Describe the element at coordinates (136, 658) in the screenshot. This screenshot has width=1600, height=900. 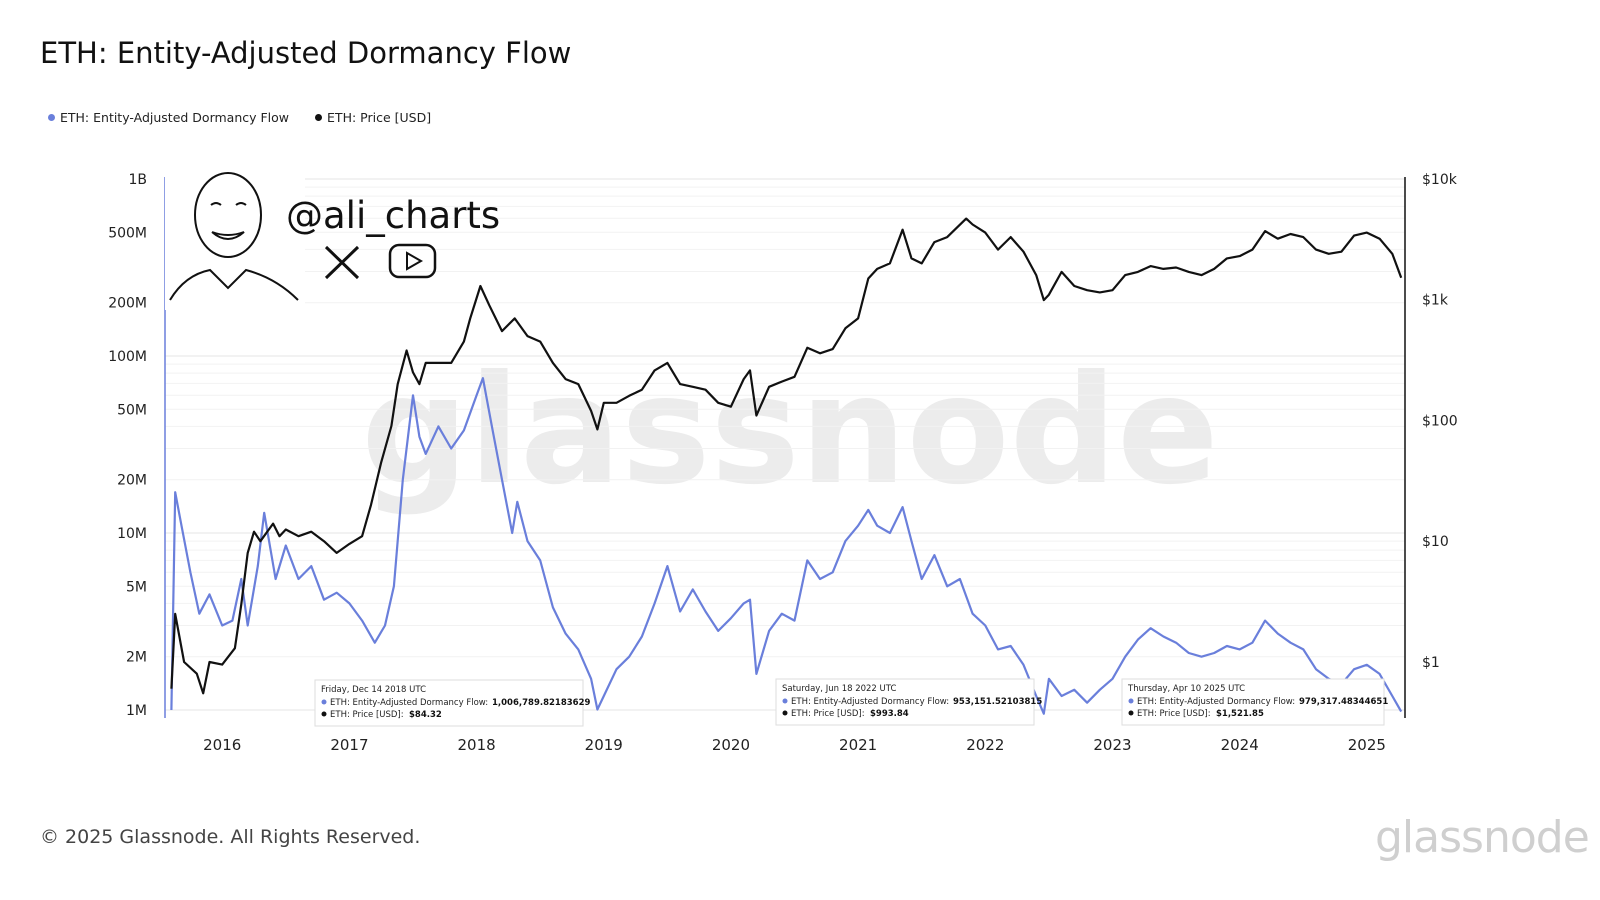
I see `y-left-tick-label: 2M` at that location.